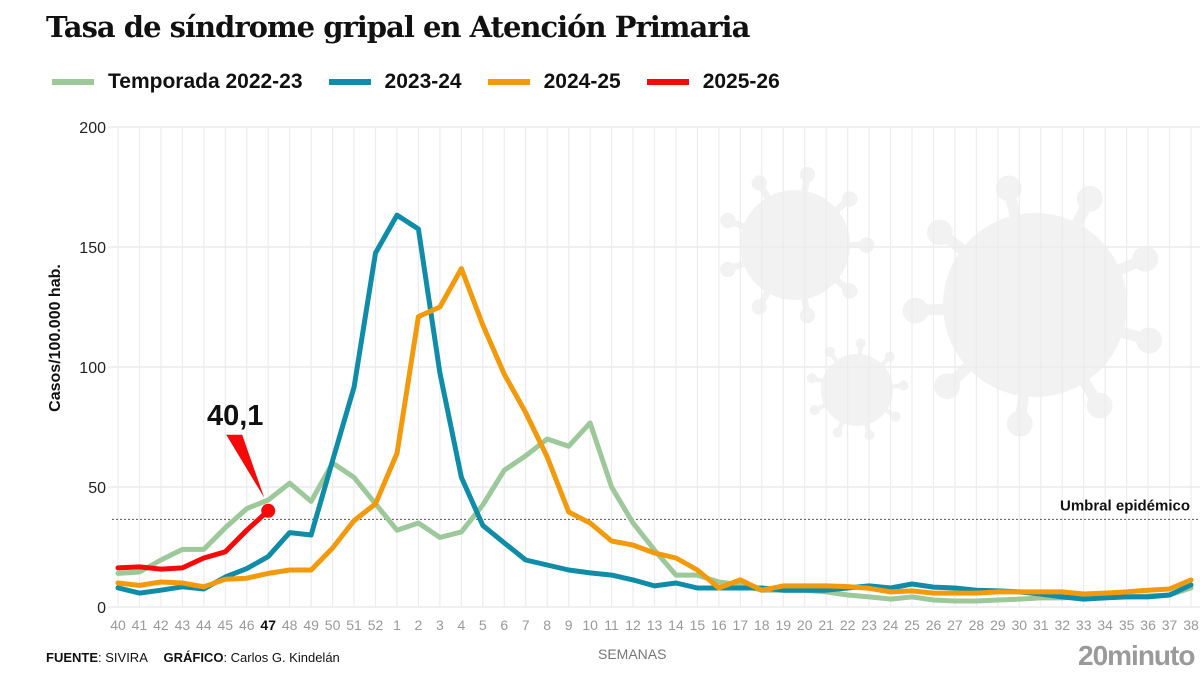 The image size is (1200, 675). I want to click on x-tick-label: 28, so click(977, 625).